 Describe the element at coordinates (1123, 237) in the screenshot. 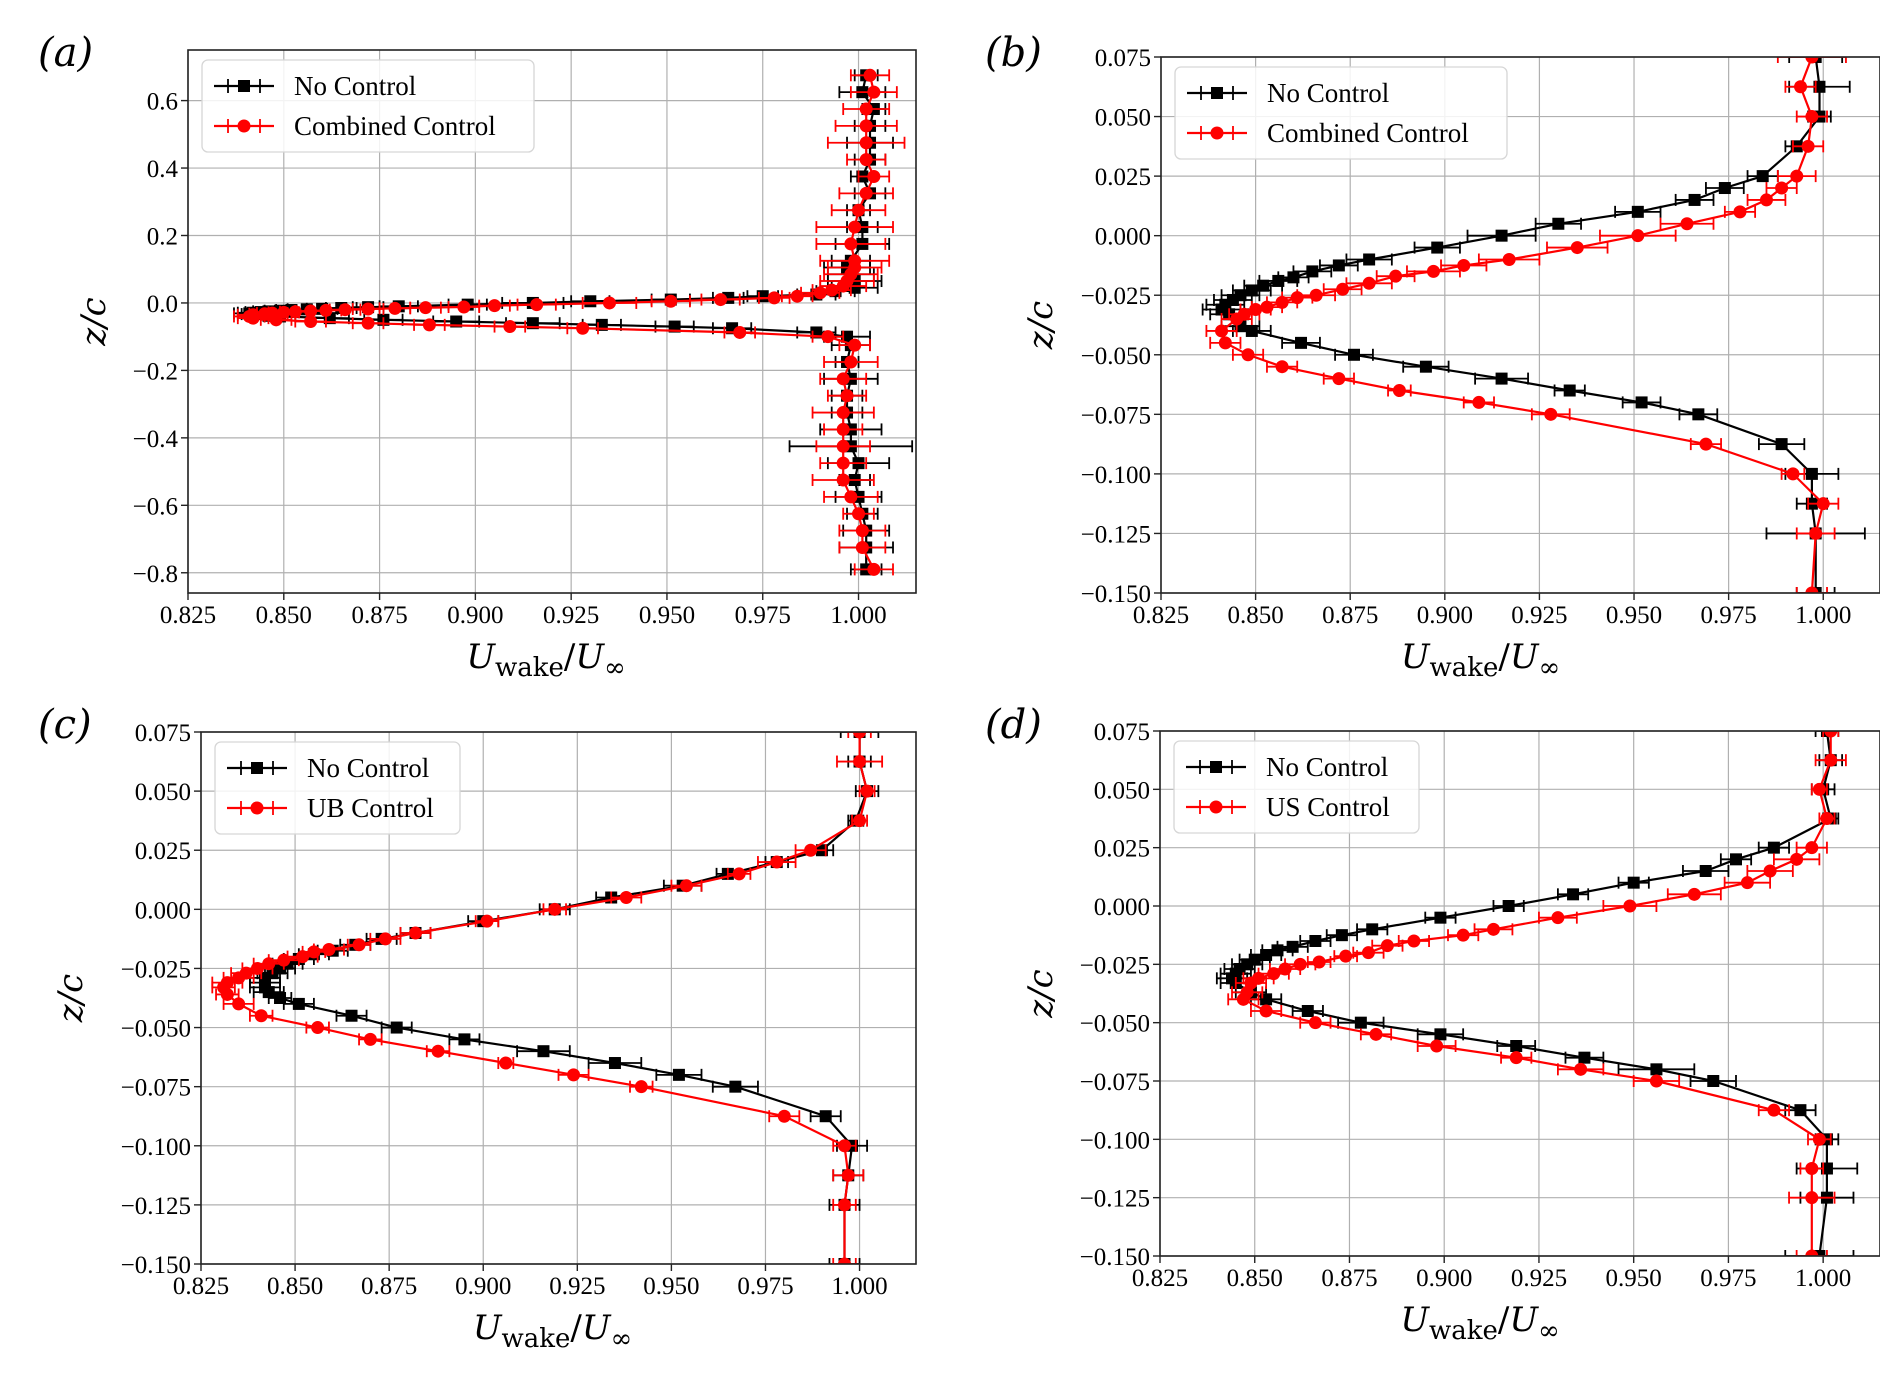

I see `y-tick-label: 0.000` at that location.